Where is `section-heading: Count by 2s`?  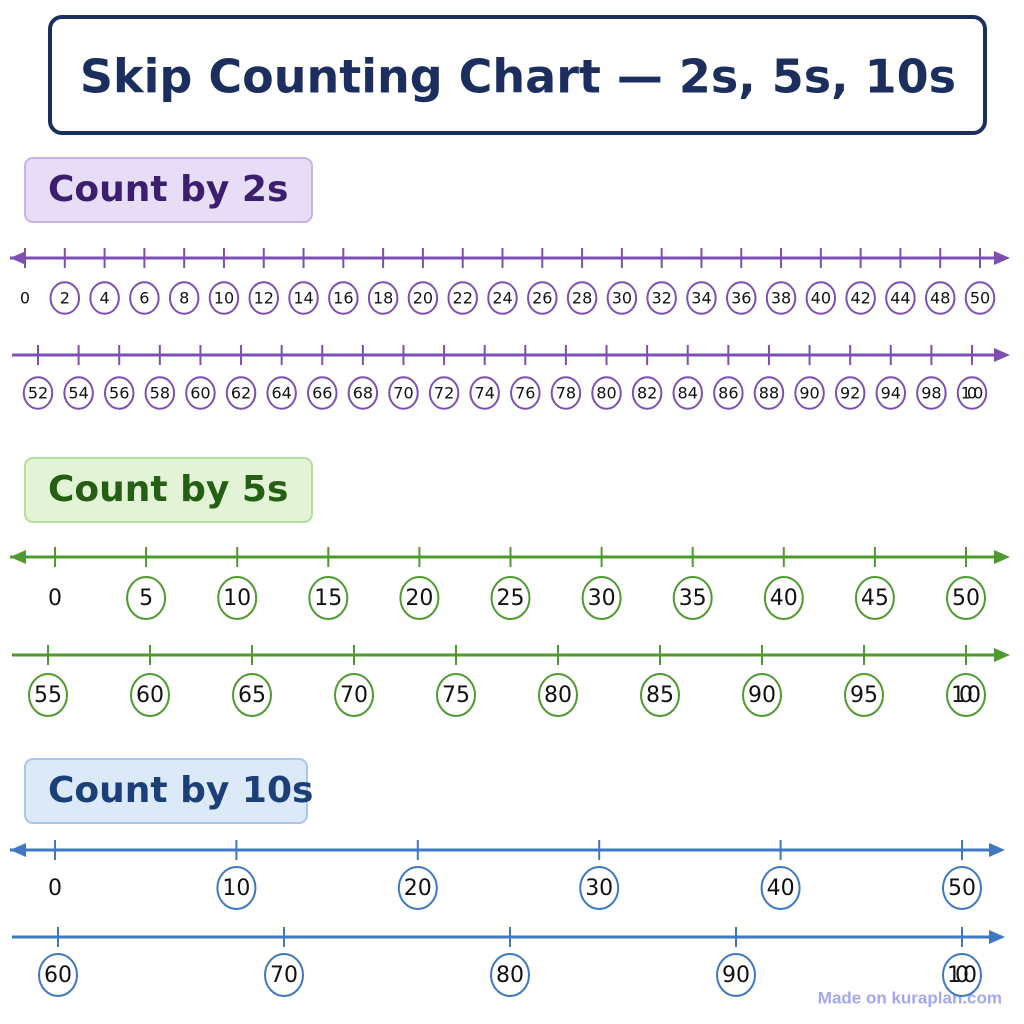
section-heading: Count by 2s is located at coordinates (168, 189).